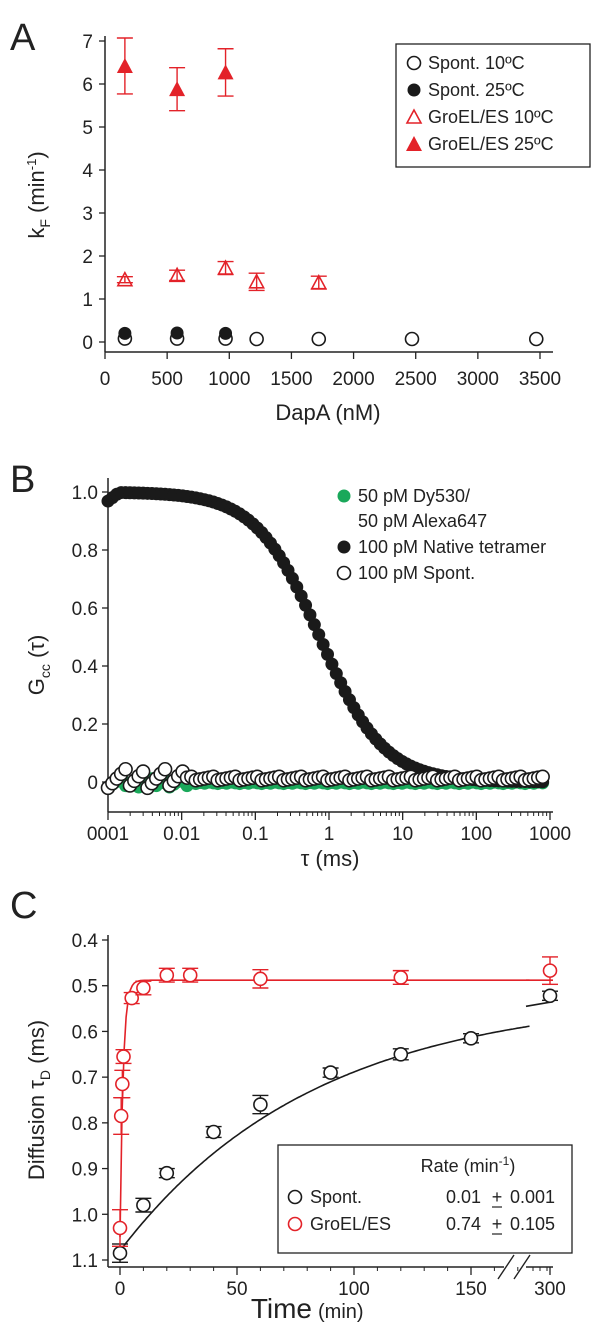  Describe the element at coordinates (87, 171) in the screenshot. I see `y-tick-label: 4` at that location.